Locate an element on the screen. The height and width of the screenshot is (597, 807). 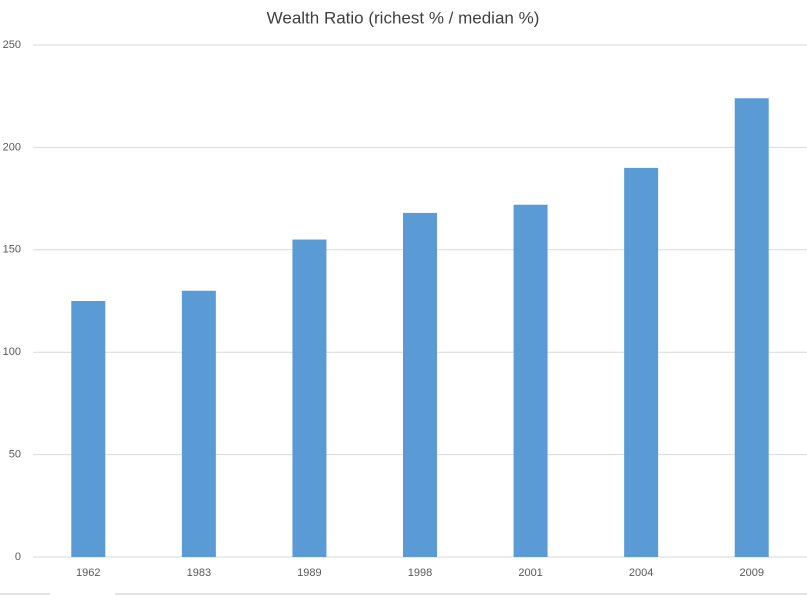
x-tick-label: 1962 is located at coordinates (88, 573).